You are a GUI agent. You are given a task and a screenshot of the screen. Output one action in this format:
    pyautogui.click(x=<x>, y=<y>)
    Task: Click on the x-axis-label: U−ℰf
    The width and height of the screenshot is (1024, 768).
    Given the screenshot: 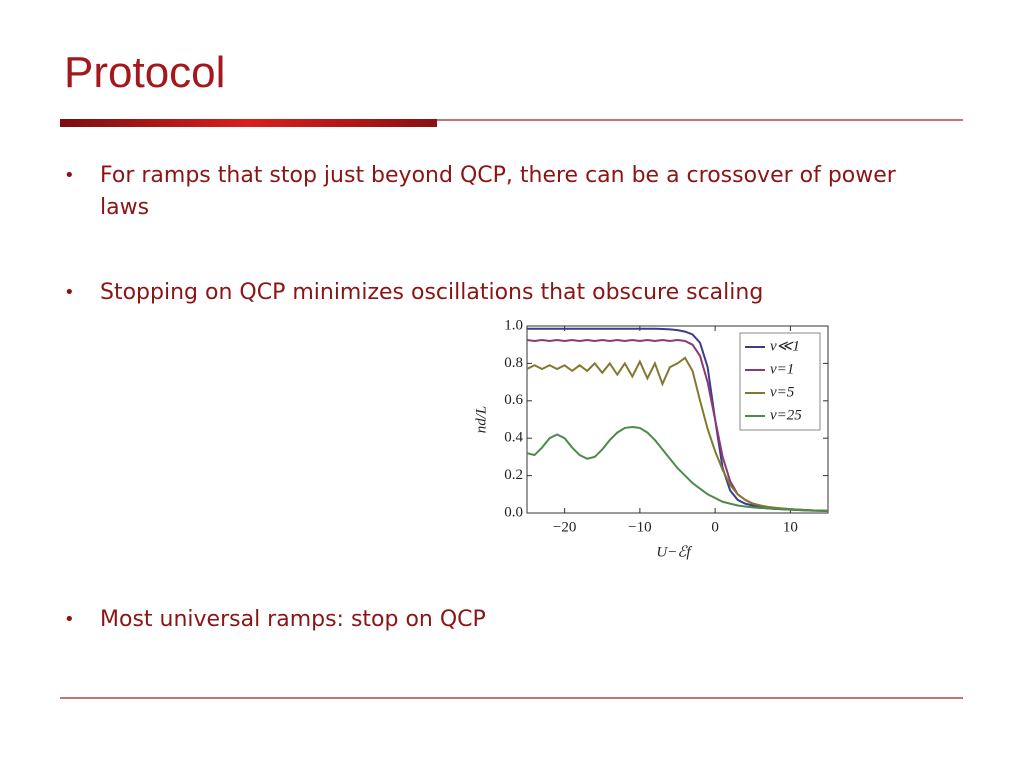 What is the action you would take?
    pyautogui.click(x=674, y=552)
    